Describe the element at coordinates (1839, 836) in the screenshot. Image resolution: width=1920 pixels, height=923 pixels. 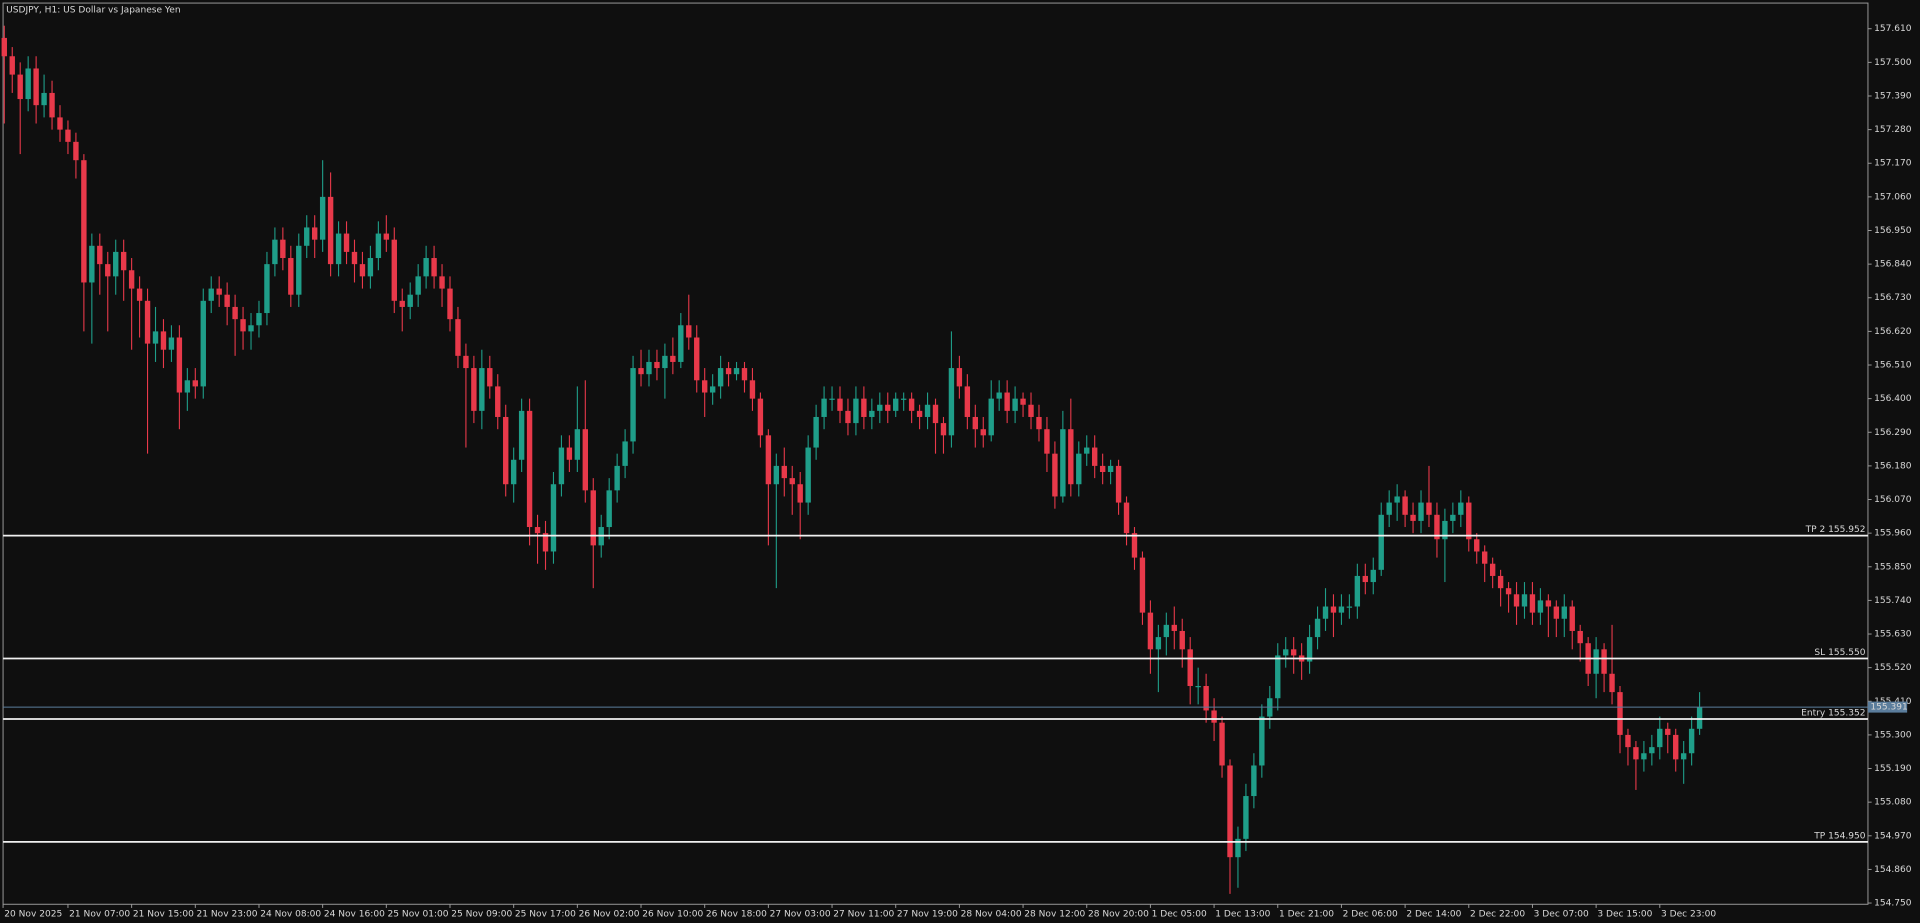
I see `level-label: TP 154.950` at that location.